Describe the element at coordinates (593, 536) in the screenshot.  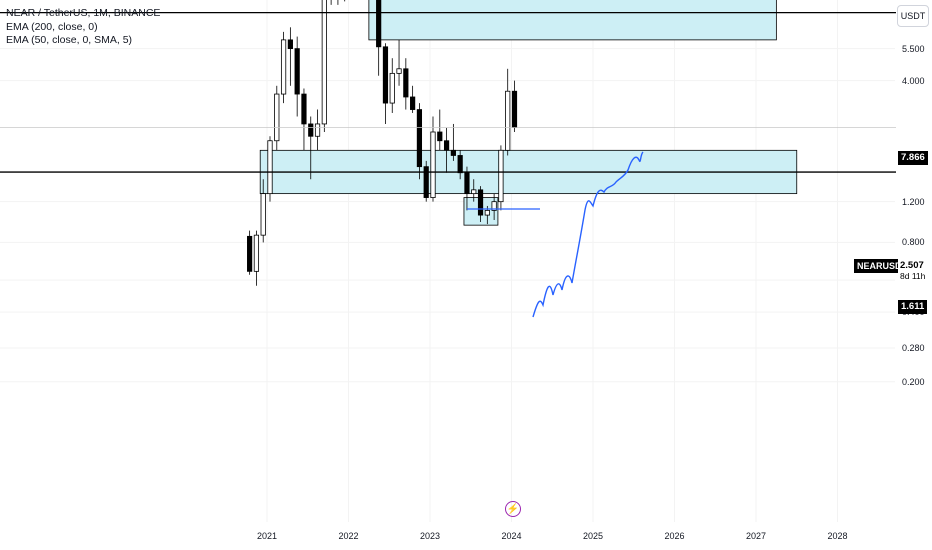
I see `x-tick-label: 2025` at that location.